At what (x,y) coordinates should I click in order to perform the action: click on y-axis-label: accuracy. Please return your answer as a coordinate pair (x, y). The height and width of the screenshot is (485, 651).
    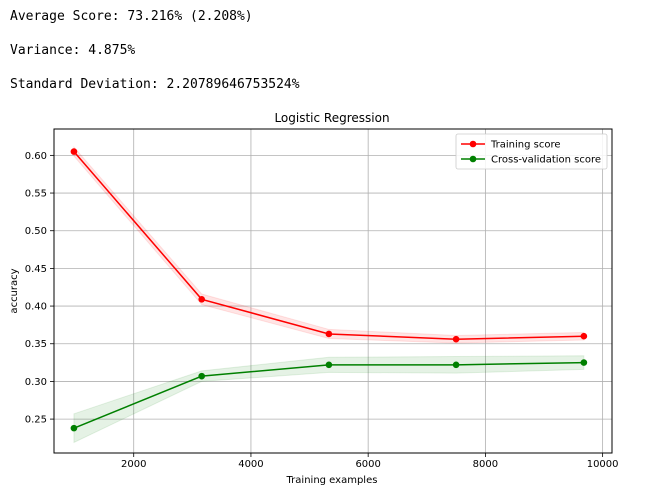
    Looking at the image, I should click on (14, 290).